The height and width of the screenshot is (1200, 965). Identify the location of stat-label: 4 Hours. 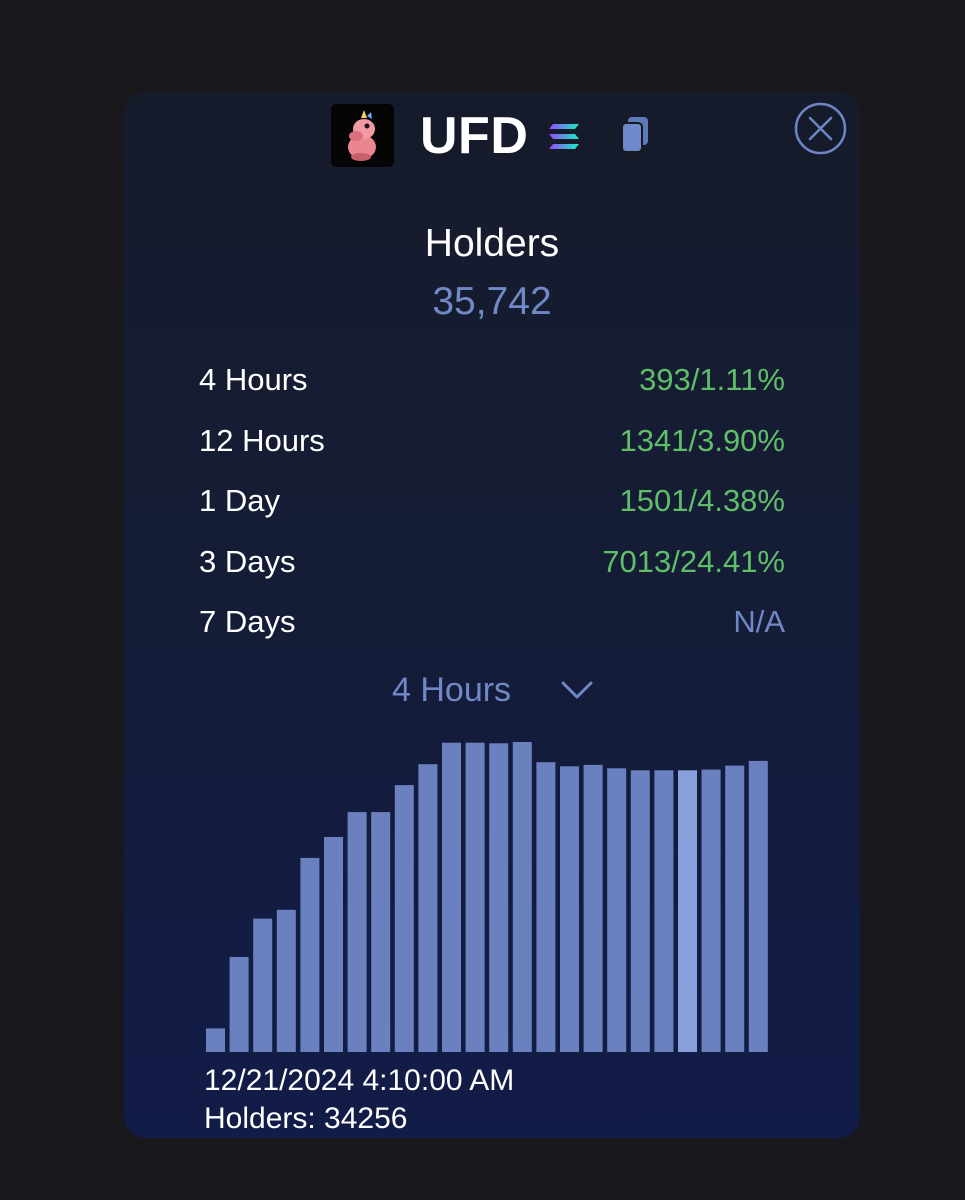
(253, 379).